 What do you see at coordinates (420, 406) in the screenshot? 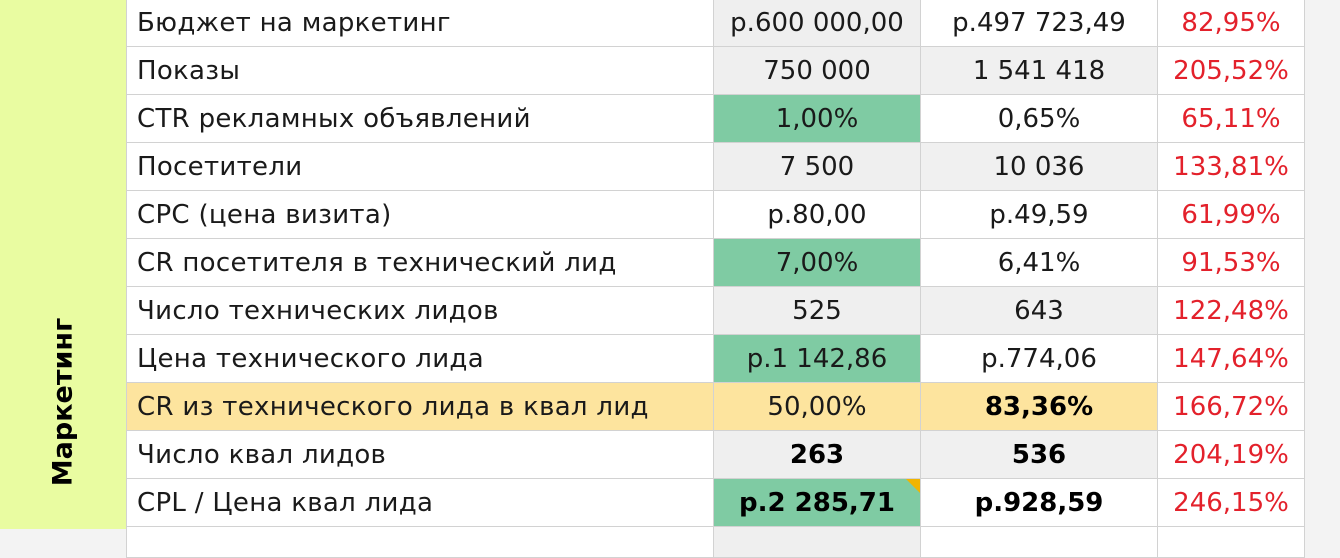
I see `metric-name-cell: CR из технического лида в квал лид` at bounding box center [420, 406].